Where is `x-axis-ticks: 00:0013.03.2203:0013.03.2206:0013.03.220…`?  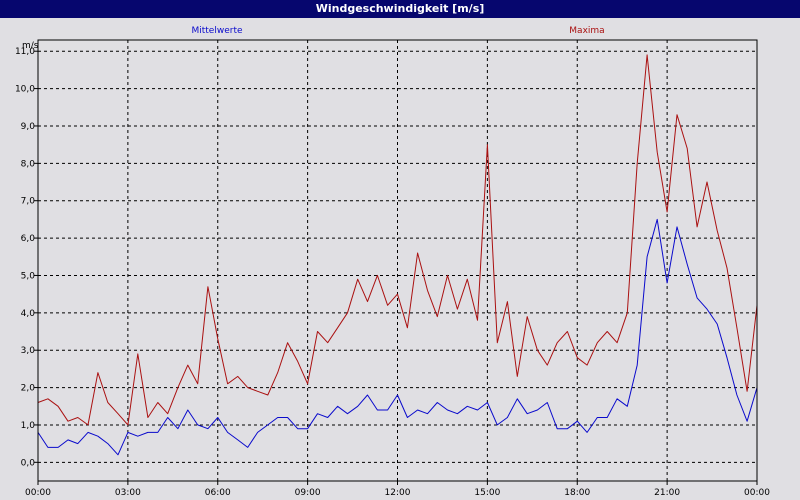
x-axis-ticks: 00:0013.03.2203:0013.03.2206:0013.03.220… is located at coordinates (397, 489).